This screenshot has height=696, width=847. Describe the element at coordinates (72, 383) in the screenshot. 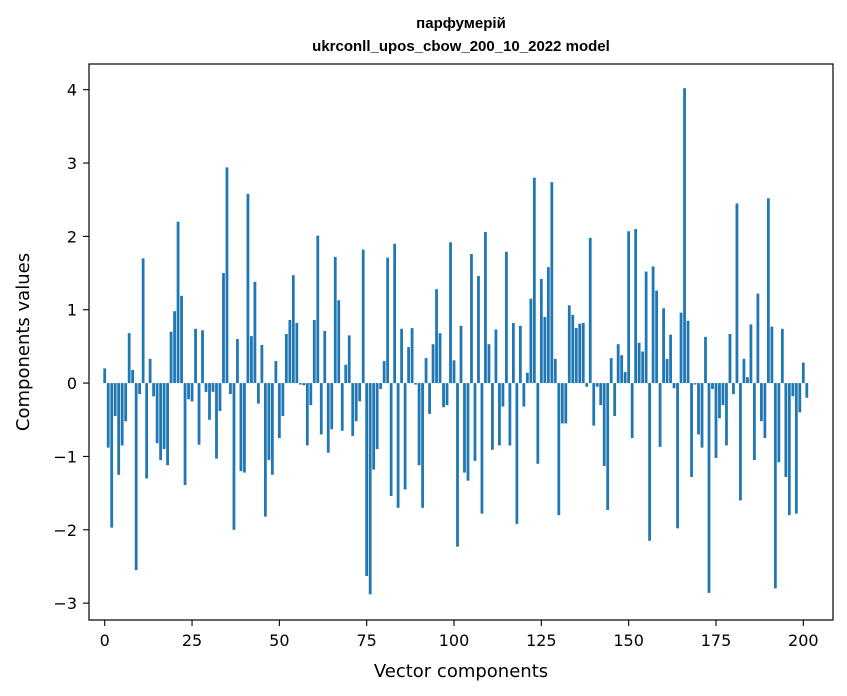

I see `y-tick-label: 0` at that location.